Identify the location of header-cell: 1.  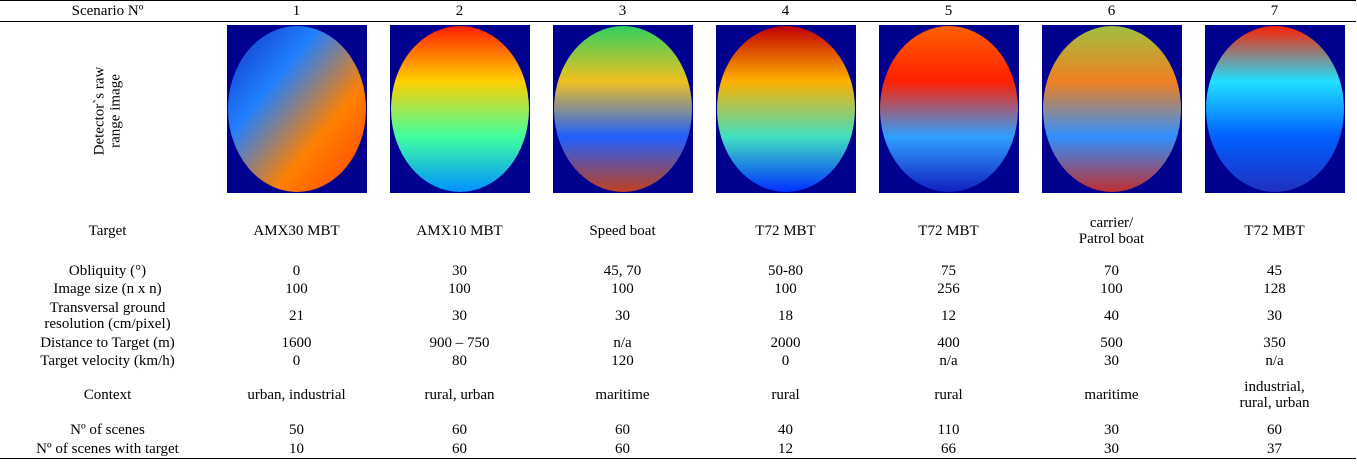
(296, 11).